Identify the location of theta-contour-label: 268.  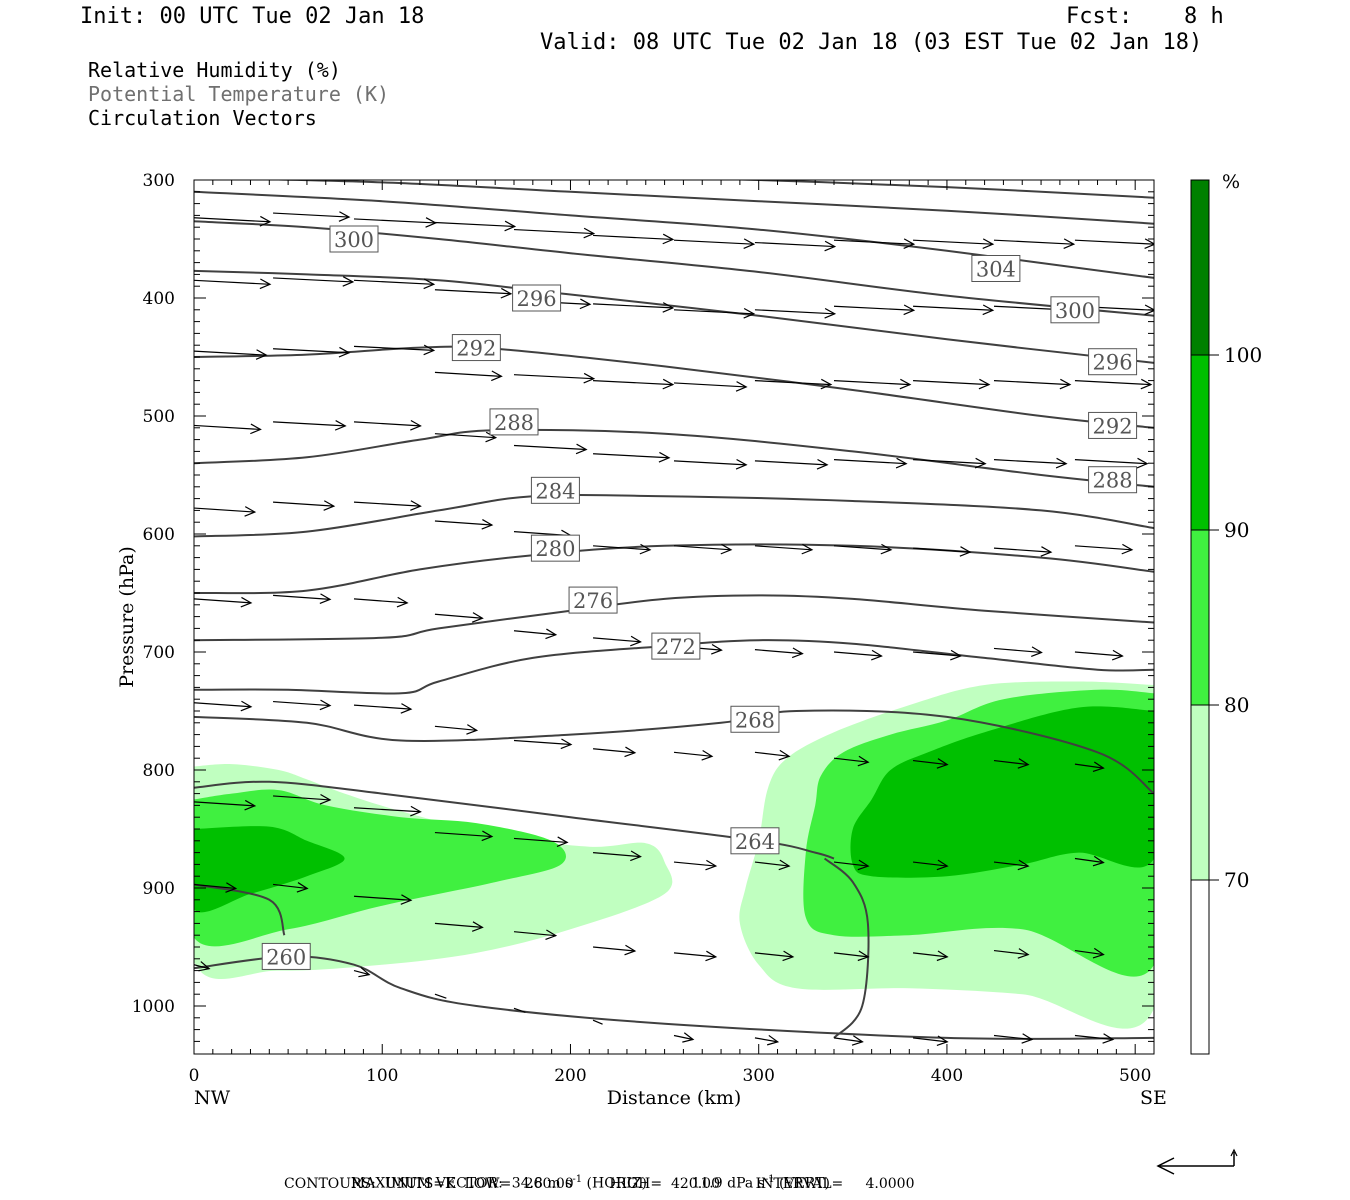
(755, 719).